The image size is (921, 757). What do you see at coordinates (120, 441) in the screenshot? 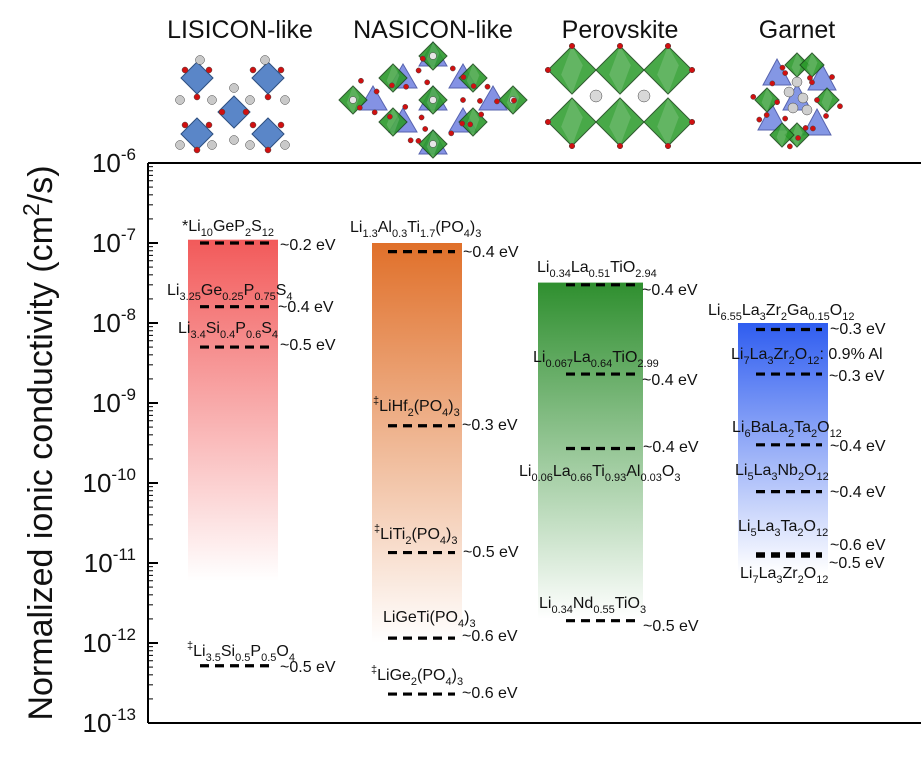
I see `y-axis-ticks: 10⁻⁶ 10⁻⁷ 10⁻⁸ 10⁻⁹ 10⁻¹⁰ 10⁻¹¹ 10⁻¹² 10⁻¹³` at bounding box center [120, 441].